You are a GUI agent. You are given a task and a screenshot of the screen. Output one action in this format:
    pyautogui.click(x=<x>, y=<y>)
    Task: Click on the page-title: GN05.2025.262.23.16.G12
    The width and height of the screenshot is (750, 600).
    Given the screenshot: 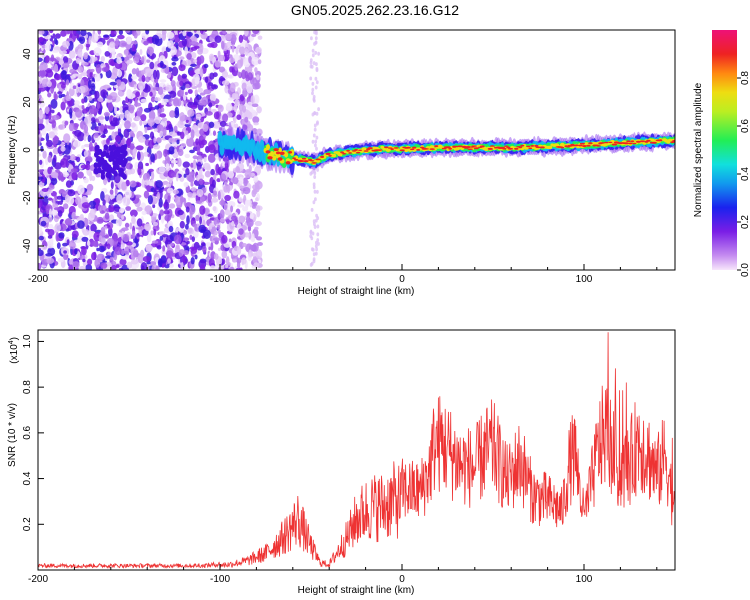 What is the action you would take?
    pyautogui.click(x=375, y=10)
    